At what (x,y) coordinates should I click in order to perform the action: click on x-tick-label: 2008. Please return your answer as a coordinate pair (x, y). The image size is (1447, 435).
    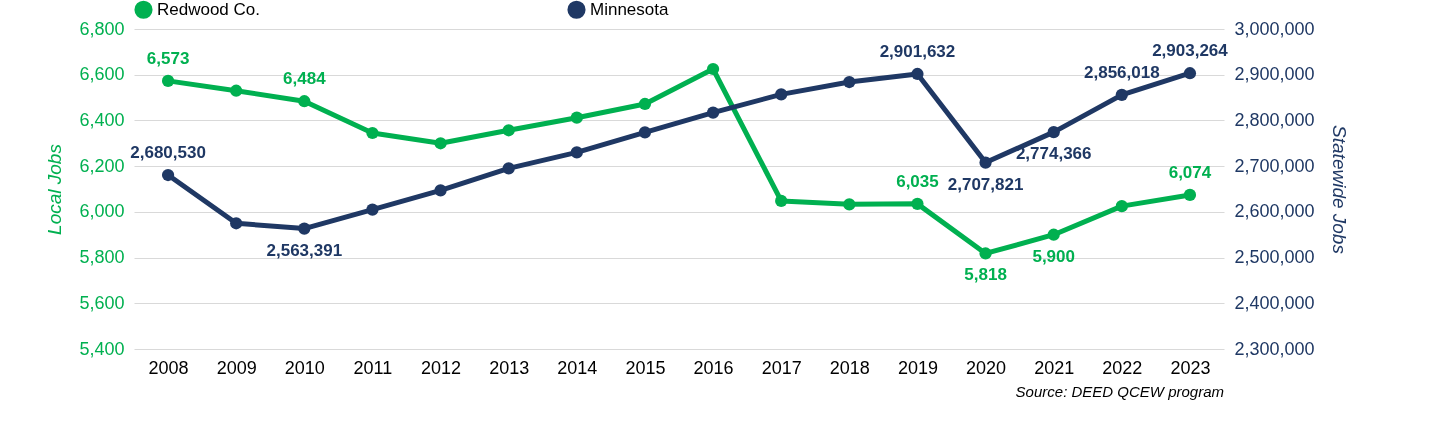
    Looking at the image, I should click on (168, 367).